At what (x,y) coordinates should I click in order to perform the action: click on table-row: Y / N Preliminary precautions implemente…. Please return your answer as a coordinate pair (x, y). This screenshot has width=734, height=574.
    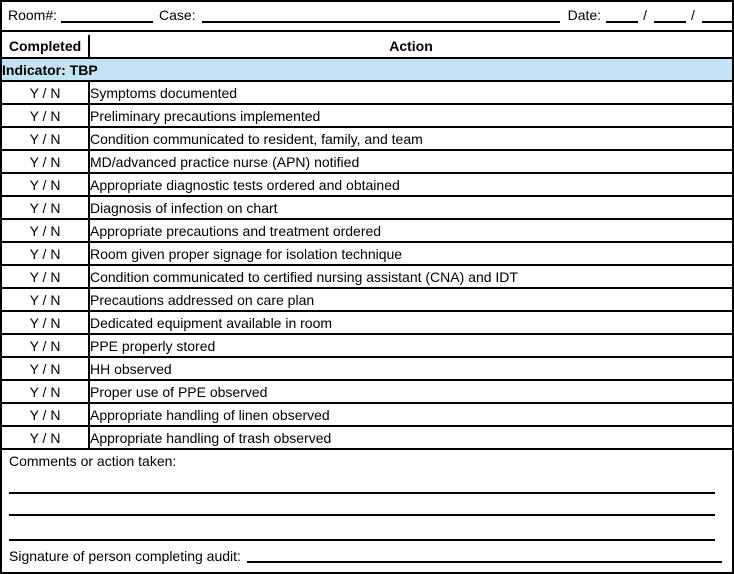
    Looking at the image, I should click on (367, 115).